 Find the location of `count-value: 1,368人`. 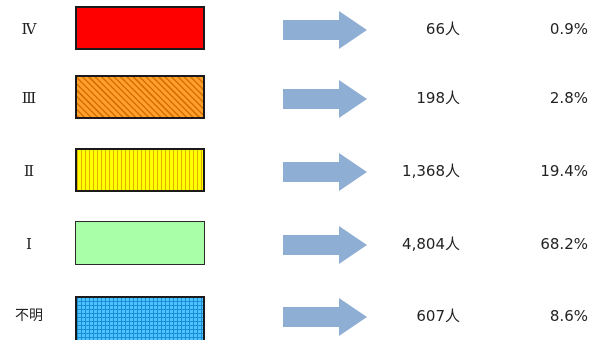

count-value: 1,368人 is located at coordinates (431, 171).